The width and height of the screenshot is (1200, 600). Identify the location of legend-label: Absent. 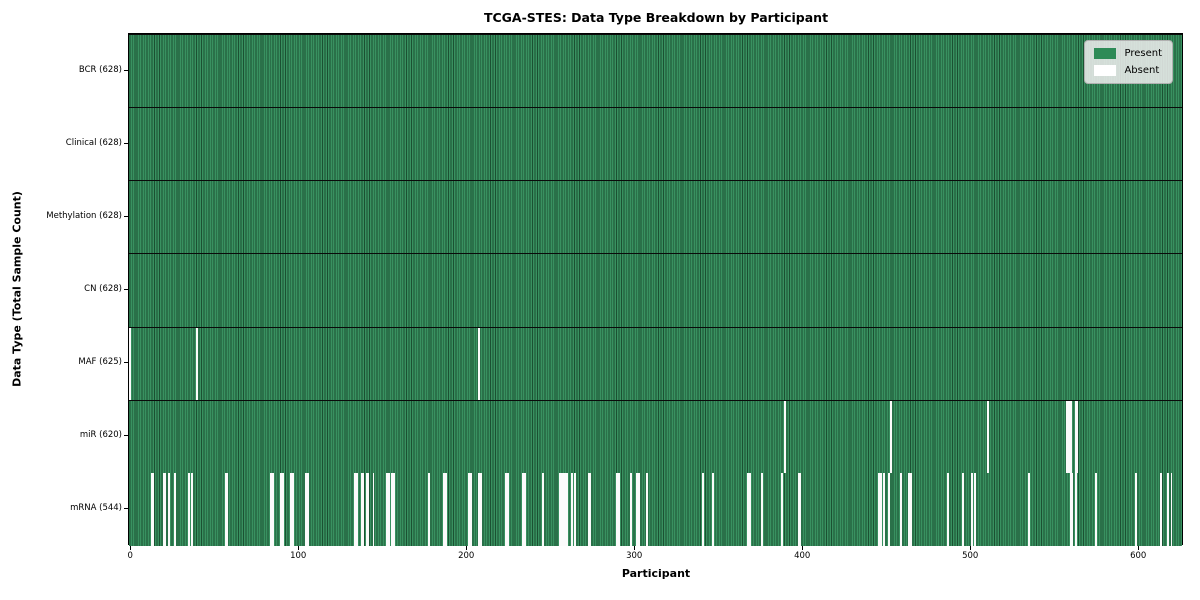
(1142, 70).